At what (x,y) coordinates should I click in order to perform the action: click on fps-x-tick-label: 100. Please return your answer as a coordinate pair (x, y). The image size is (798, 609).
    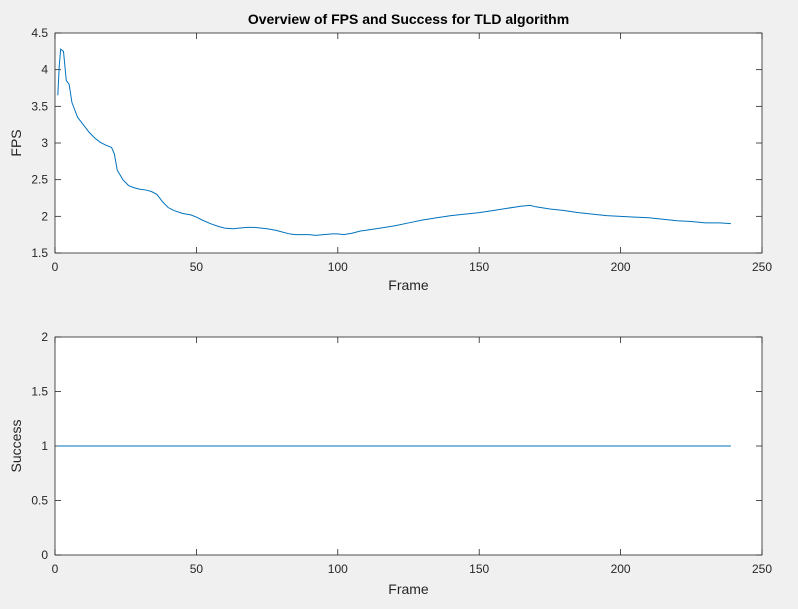
    Looking at the image, I should click on (338, 267).